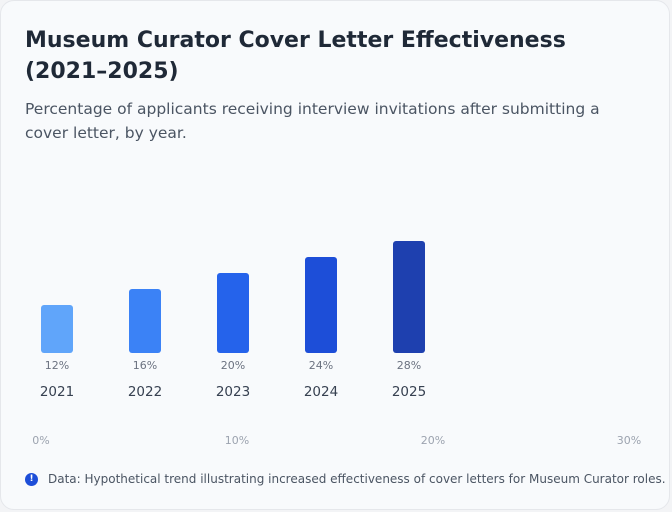 This screenshot has height=512, width=672. I want to click on category-label-2021: 2021, so click(57, 392).